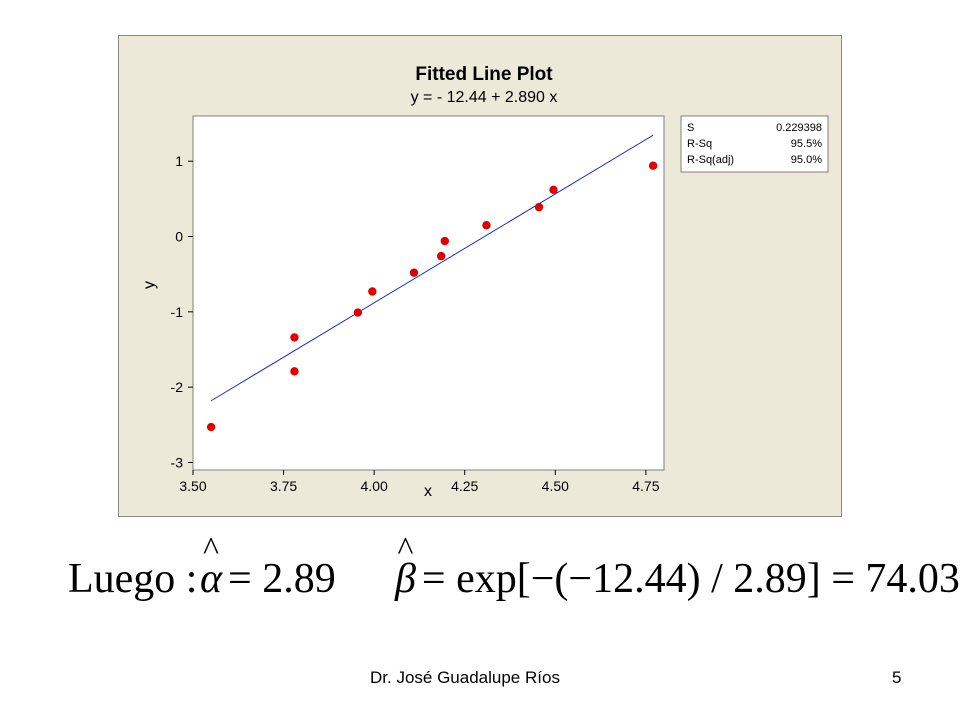  I want to click on beta-symbol: β, so click(405, 579).